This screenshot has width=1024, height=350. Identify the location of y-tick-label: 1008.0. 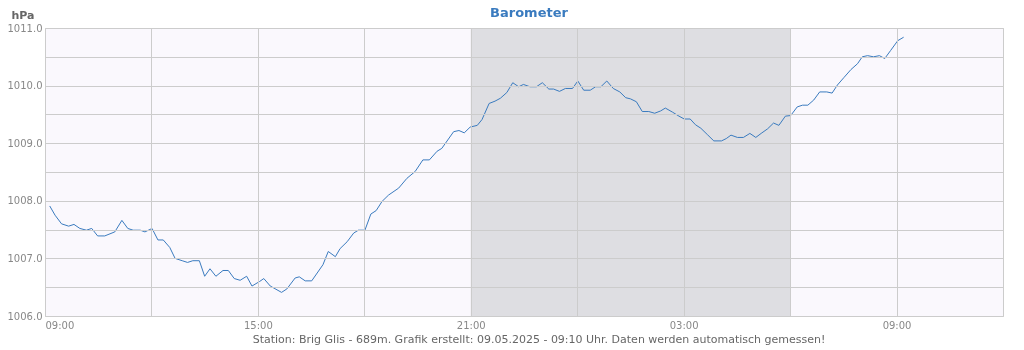
(25, 201).